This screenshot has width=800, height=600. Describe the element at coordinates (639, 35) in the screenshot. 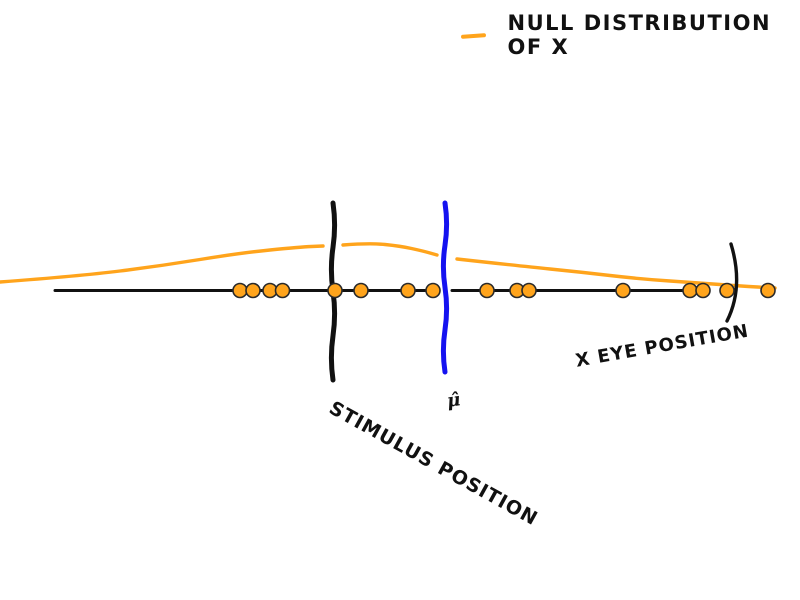

I see `legend-label: NULL DISTRIBUTION OF X` at that location.